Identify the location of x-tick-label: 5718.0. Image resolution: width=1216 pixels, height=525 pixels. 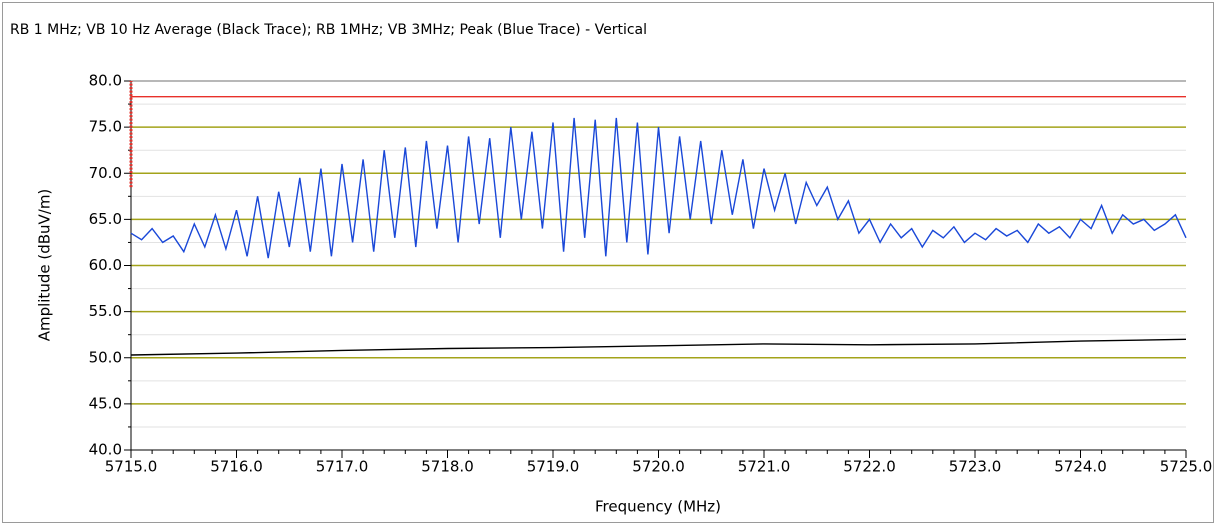
(447, 467).